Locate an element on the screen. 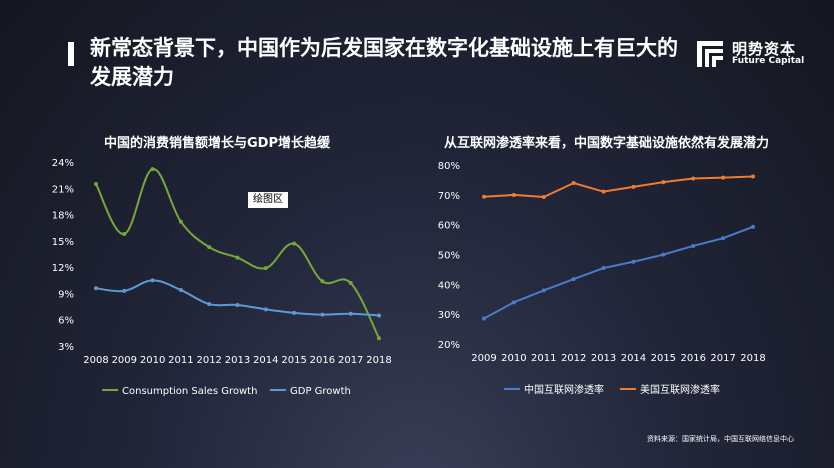 This screenshot has height=468, width=834. chart1-title: 中国的消费销售额增长与GDP增长趋缓 is located at coordinates (217, 143).